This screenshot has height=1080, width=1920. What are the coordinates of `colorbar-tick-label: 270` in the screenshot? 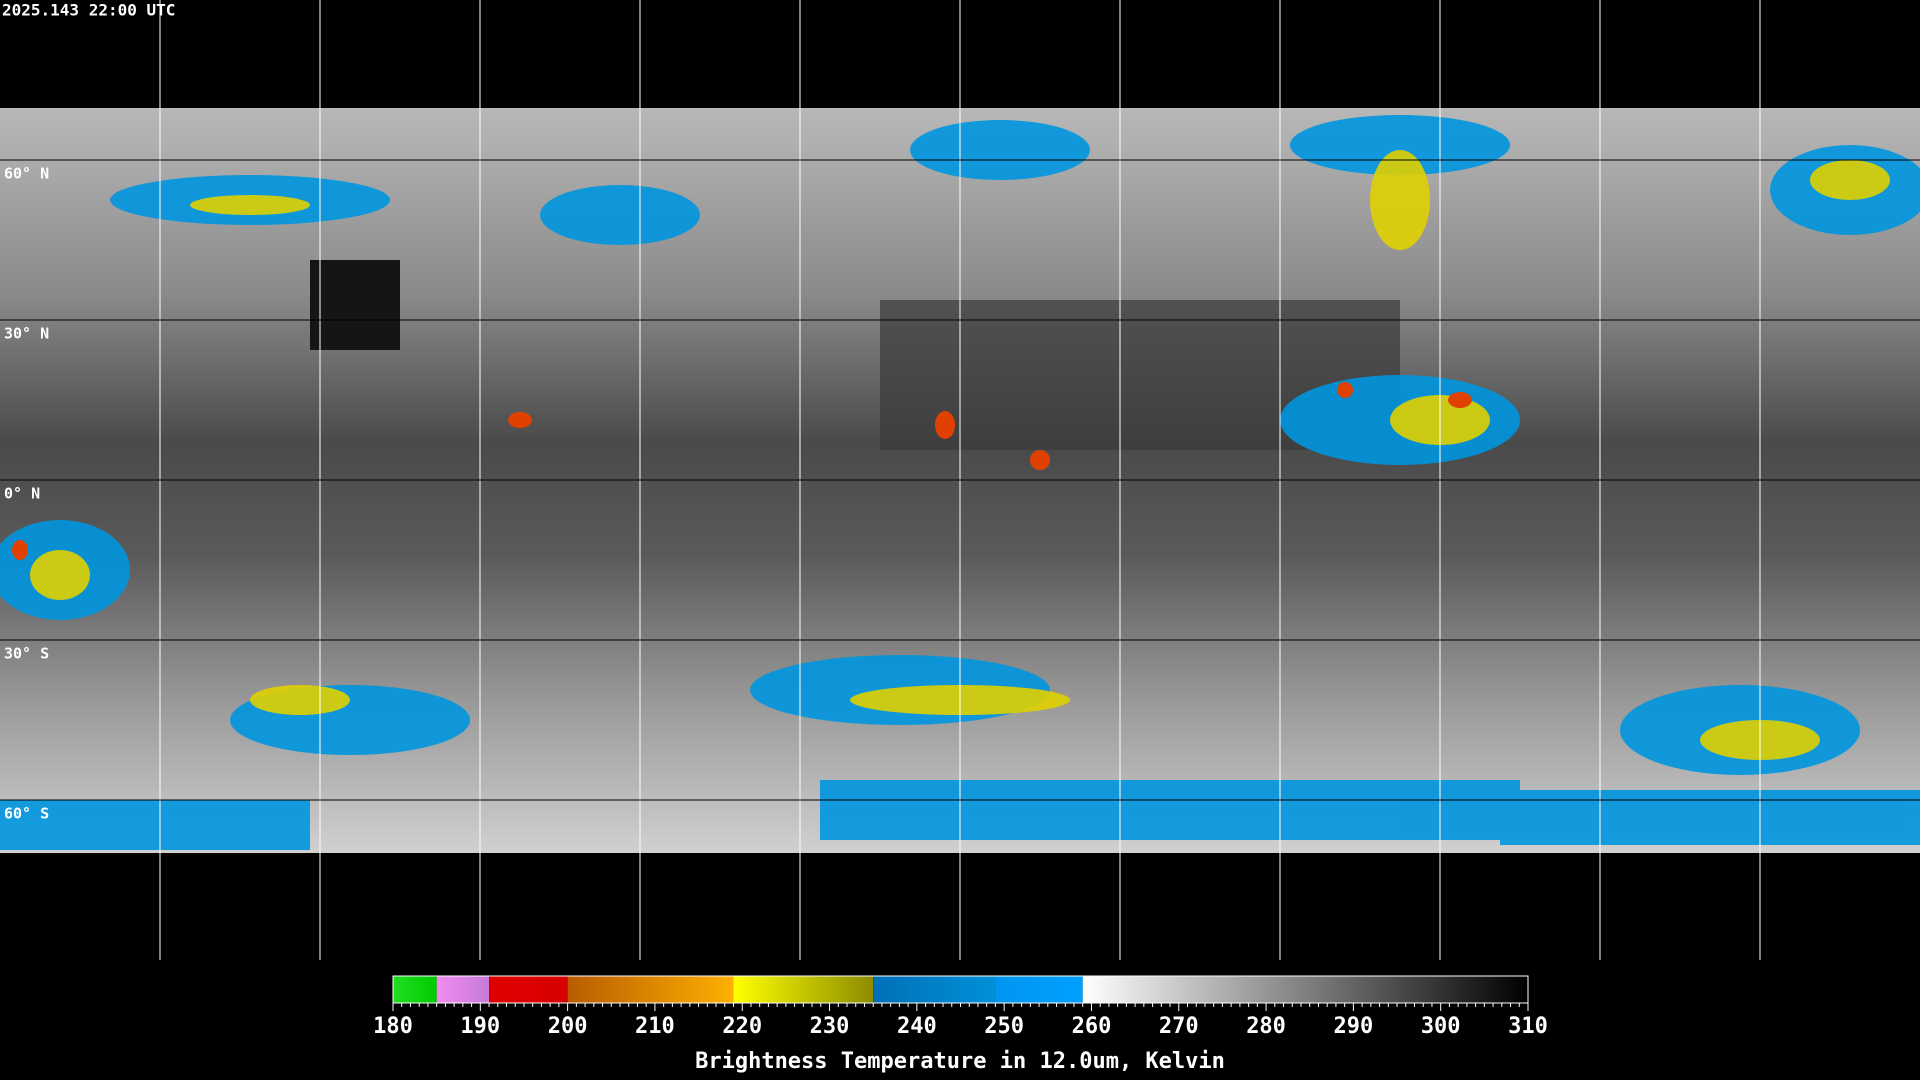 It's located at (1179, 1026).